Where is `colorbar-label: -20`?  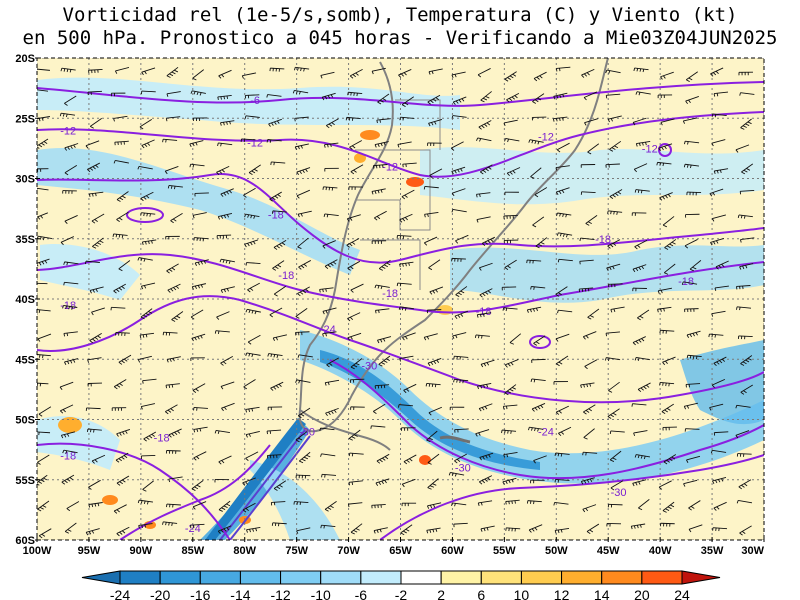
colorbar-label: -20 is located at coordinates (160, 593).